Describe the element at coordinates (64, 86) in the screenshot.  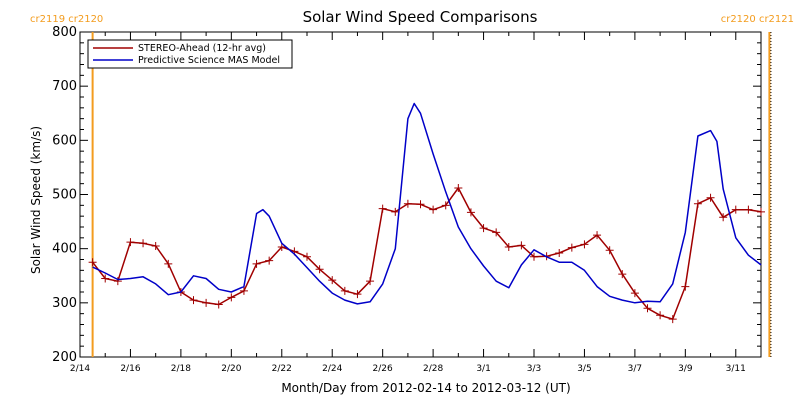
I see `y-tick-label: 700` at that location.